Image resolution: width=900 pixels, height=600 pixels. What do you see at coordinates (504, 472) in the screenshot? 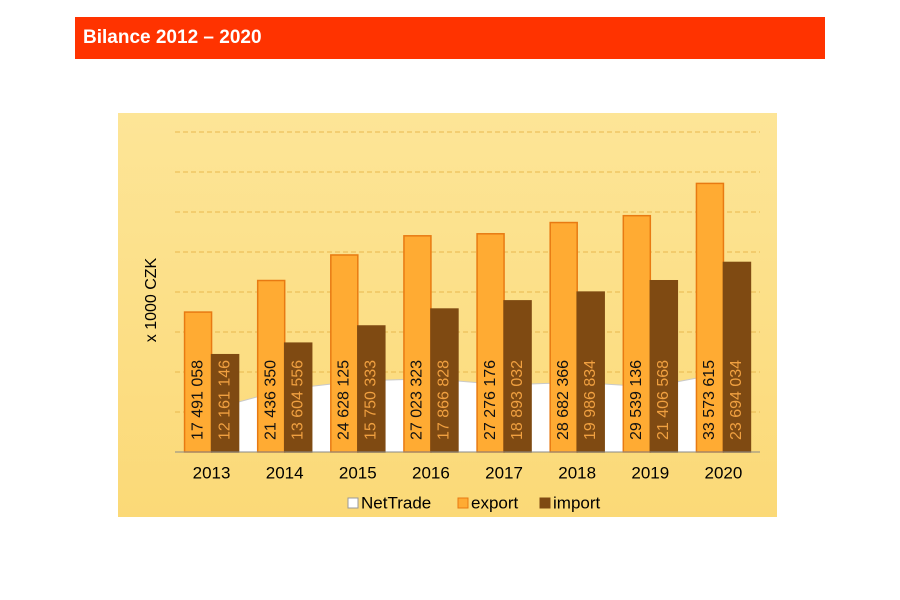
I see `x-tick-label: 2017` at bounding box center [504, 472].